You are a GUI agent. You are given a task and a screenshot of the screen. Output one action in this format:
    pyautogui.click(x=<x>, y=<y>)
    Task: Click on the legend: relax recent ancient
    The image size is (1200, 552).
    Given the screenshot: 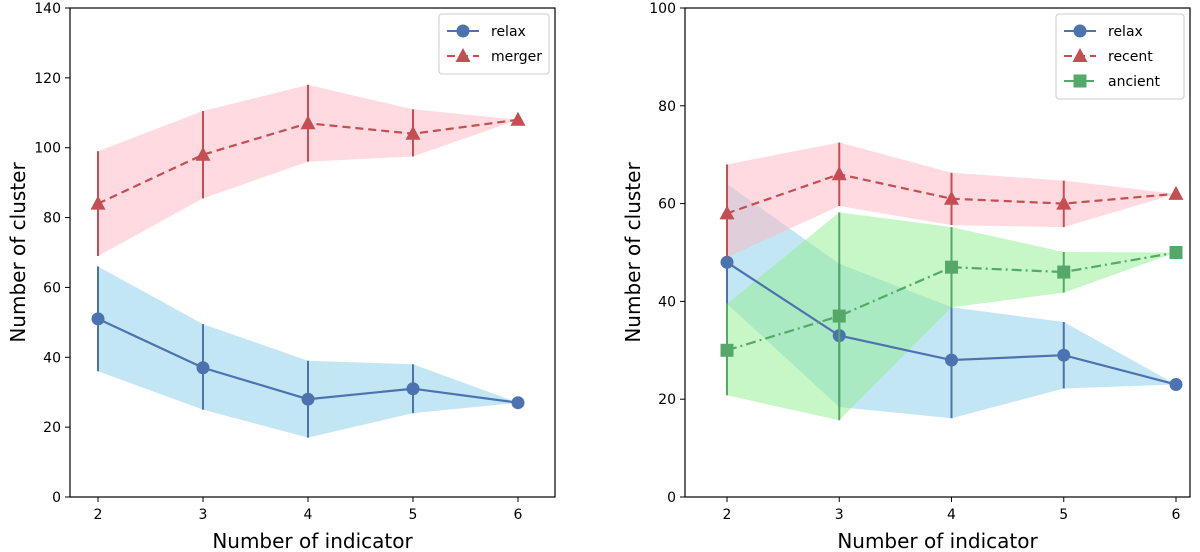 What is the action you would take?
    pyautogui.click(x=1120, y=56)
    